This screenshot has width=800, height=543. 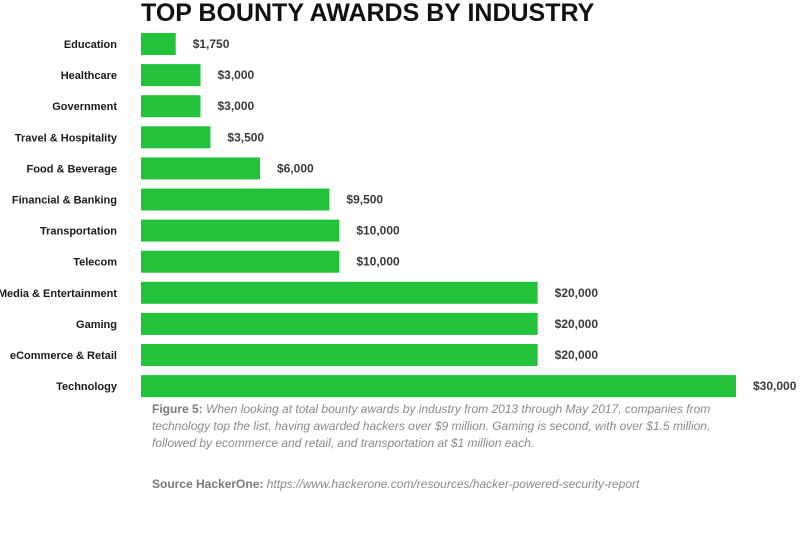 I want to click on chart-title: TOP BOUNTY AWARDS BY INDUSTRY, so click(x=368, y=13).